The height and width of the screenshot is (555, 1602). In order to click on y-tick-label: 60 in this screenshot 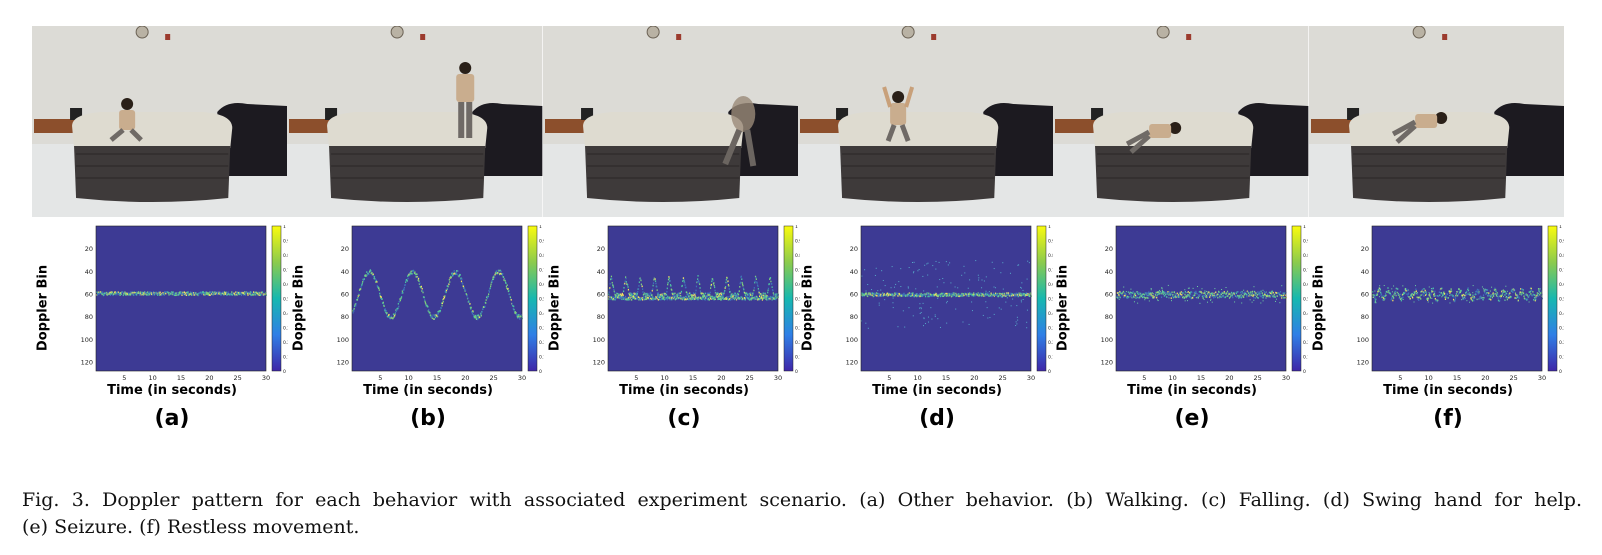, I will do `click(601, 294)`.